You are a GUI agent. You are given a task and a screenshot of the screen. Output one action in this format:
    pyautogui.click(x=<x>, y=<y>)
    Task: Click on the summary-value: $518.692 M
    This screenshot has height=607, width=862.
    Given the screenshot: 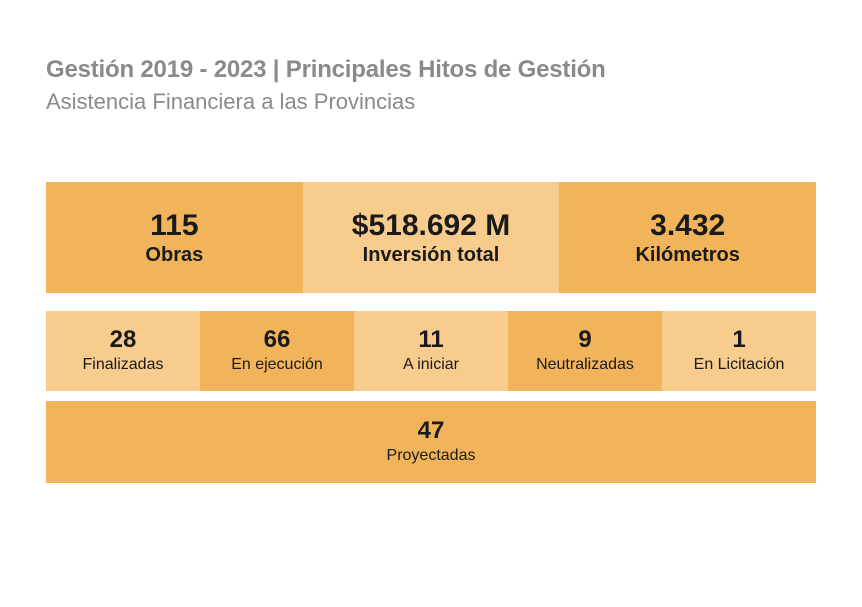 What is the action you would take?
    pyautogui.click(x=431, y=225)
    